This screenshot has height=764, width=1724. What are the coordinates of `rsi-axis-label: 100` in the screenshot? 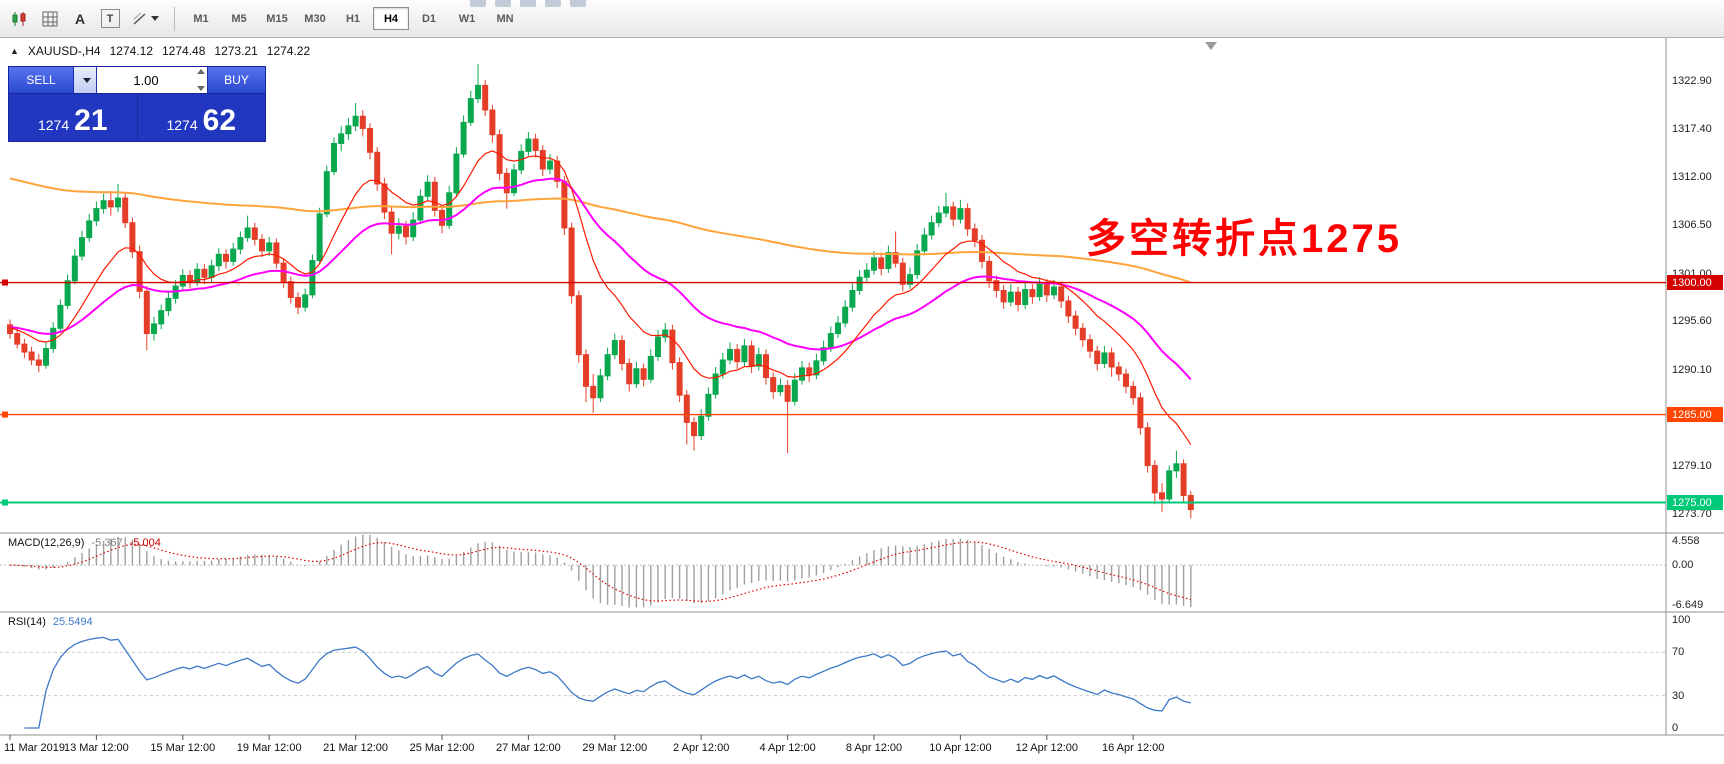 It's located at (1681, 620).